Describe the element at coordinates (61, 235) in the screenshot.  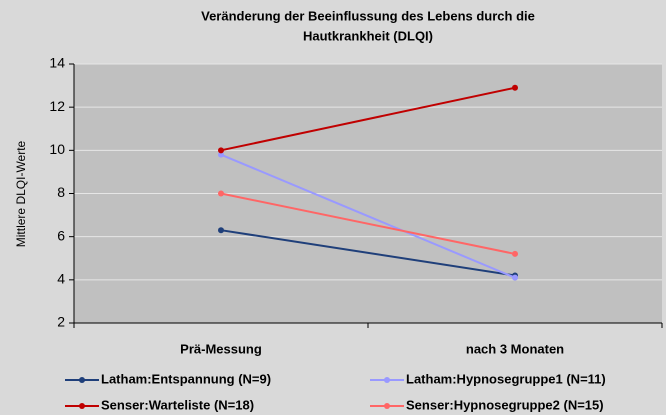
I see `y-tick-label: 6` at that location.